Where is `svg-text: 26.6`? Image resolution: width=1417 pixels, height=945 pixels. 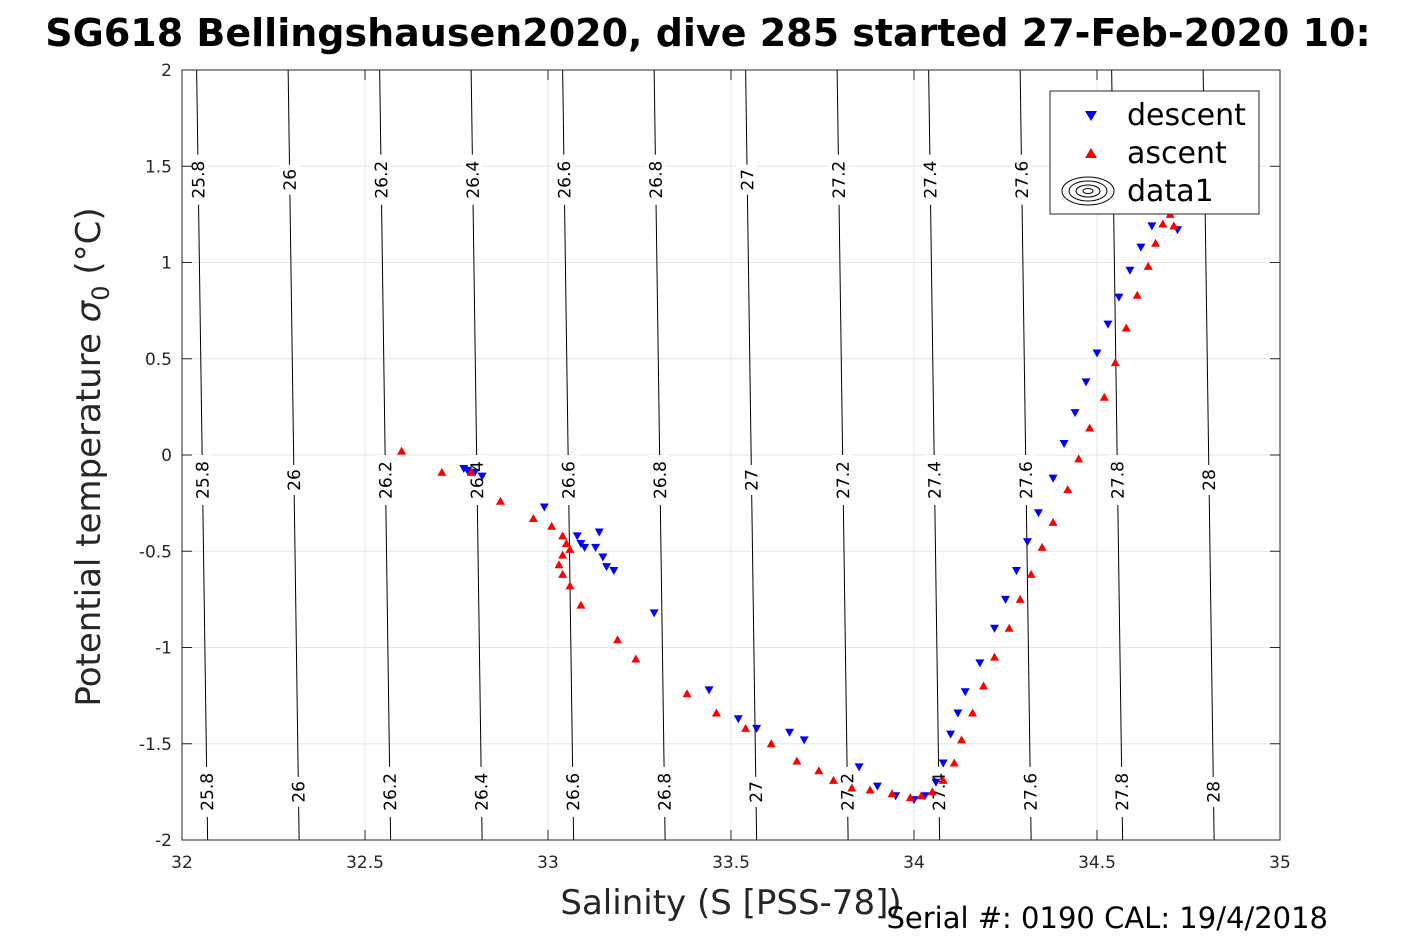 svg-text: 26.6 is located at coordinates (574, 792).